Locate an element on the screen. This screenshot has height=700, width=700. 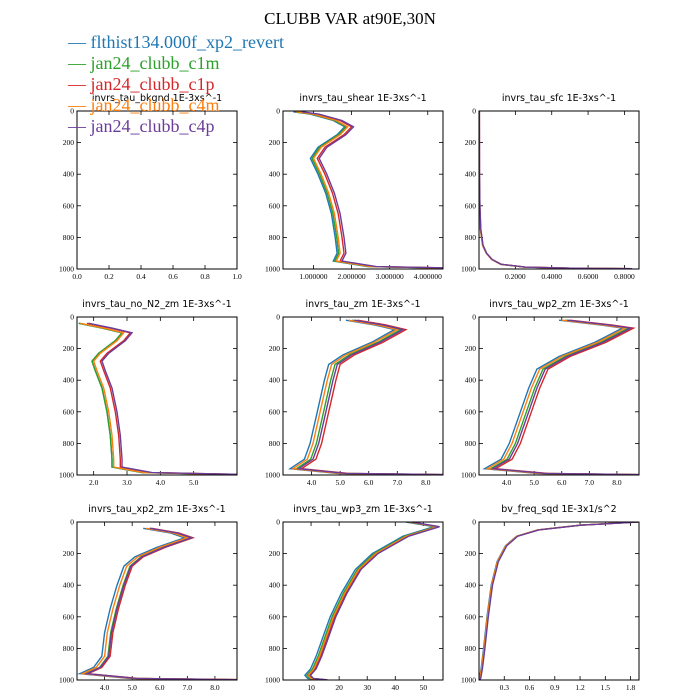
x-tick-label: 0.0 is located at coordinates (77, 276).